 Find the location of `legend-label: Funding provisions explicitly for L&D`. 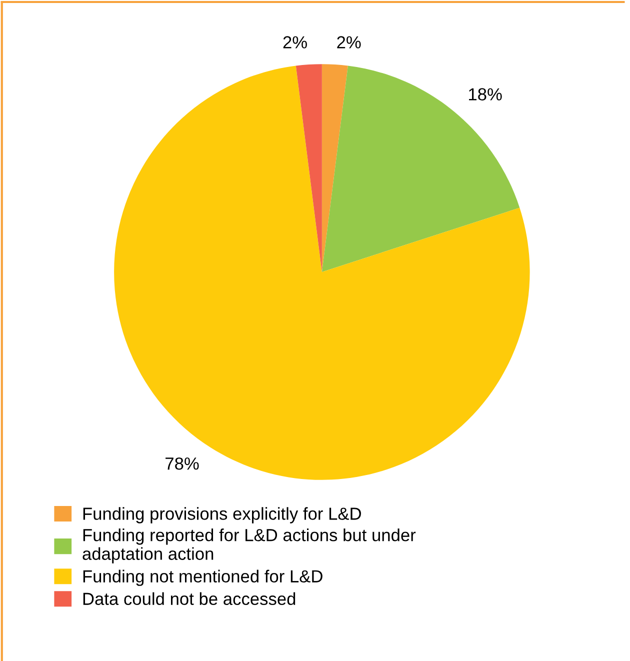

legend-label: Funding provisions explicitly for L&D is located at coordinates (222, 515).